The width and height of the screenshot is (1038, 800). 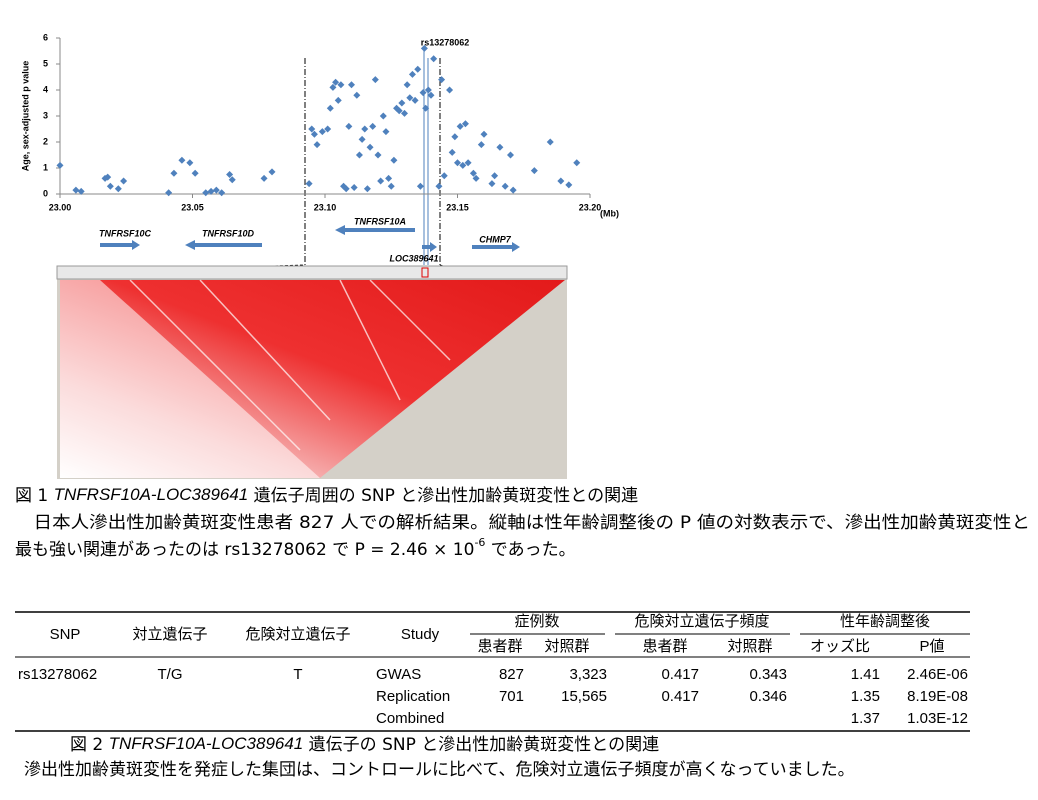 I want to click on y-tick-label: 6, so click(x=45, y=37).